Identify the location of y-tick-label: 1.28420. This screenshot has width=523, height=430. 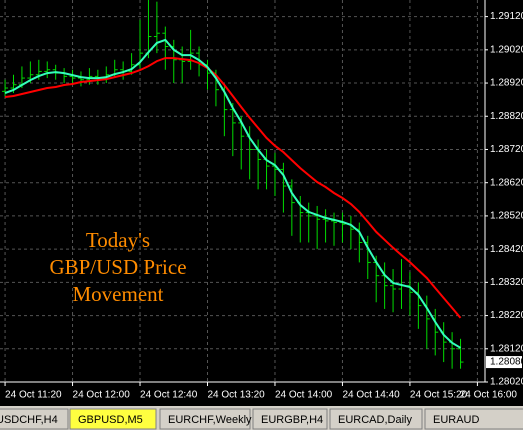
(506, 249).